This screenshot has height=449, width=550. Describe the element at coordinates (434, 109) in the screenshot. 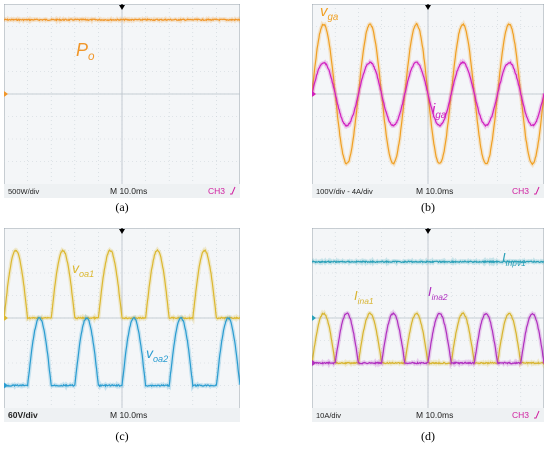

I see `series-label-main: i` at that location.